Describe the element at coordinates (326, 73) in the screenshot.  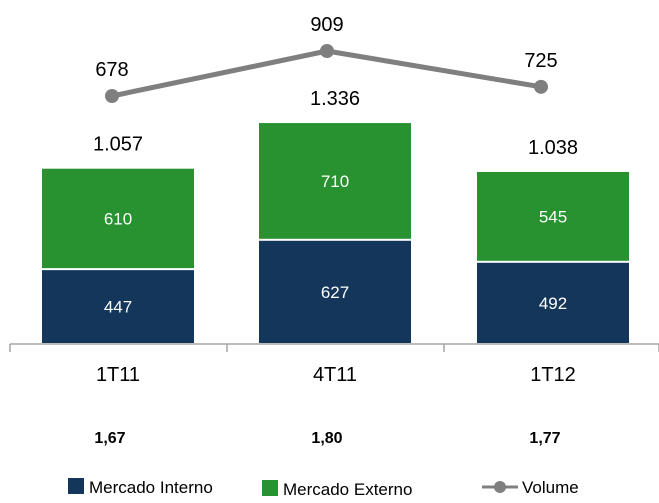
I see `volume-line-layer` at that location.